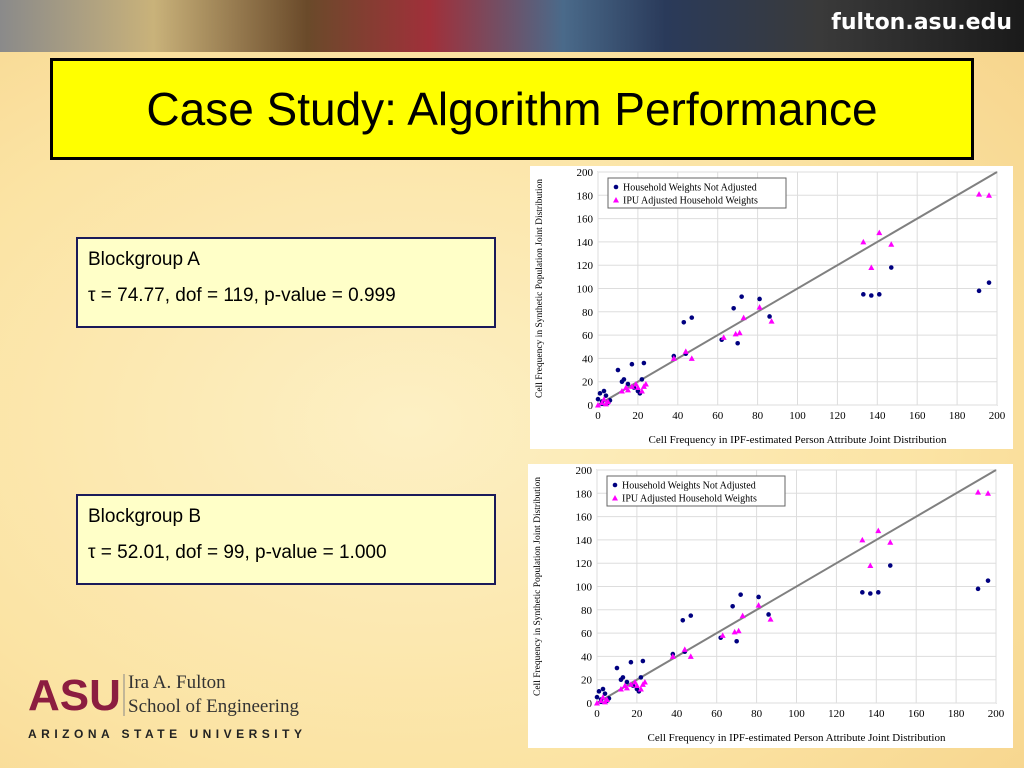 The image size is (1024, 768). Describe the element at coordinates (917, 416) in the screenshot. I see `x-tick-label: 160` at that location.